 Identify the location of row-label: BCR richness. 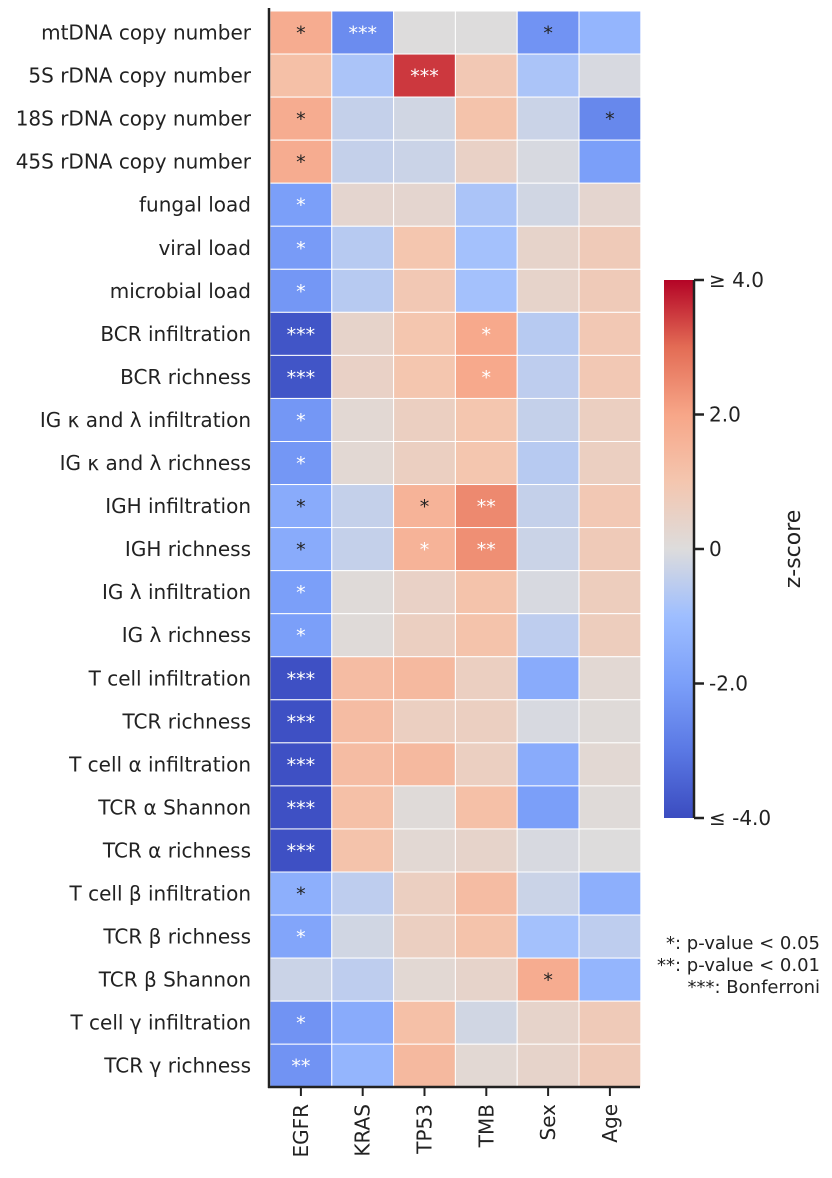
(185, 377).